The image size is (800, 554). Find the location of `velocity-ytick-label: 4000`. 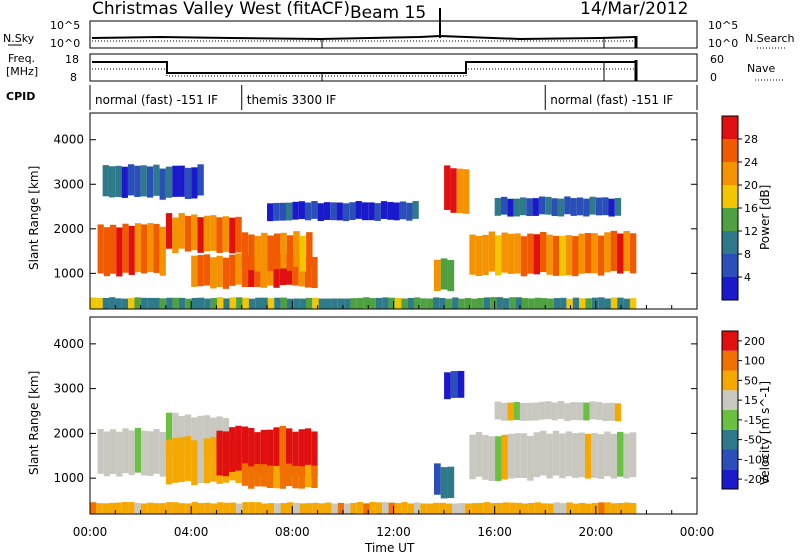

velocity-ytick-label: 4000 is located at coordinates (68, 344).